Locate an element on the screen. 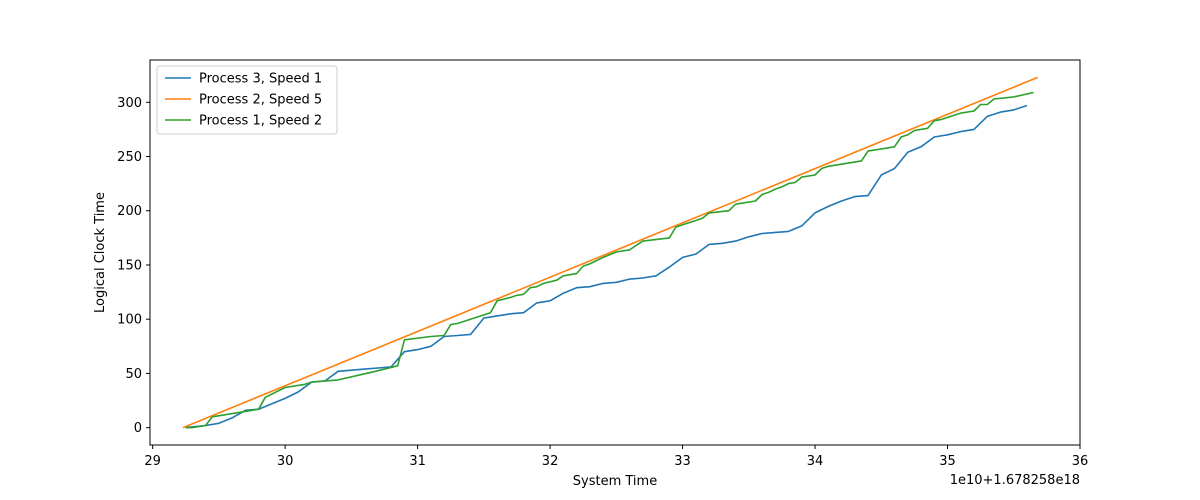 The image size is (1200, 500). x-tick-label: 35 is located at coordinates (947, 461).